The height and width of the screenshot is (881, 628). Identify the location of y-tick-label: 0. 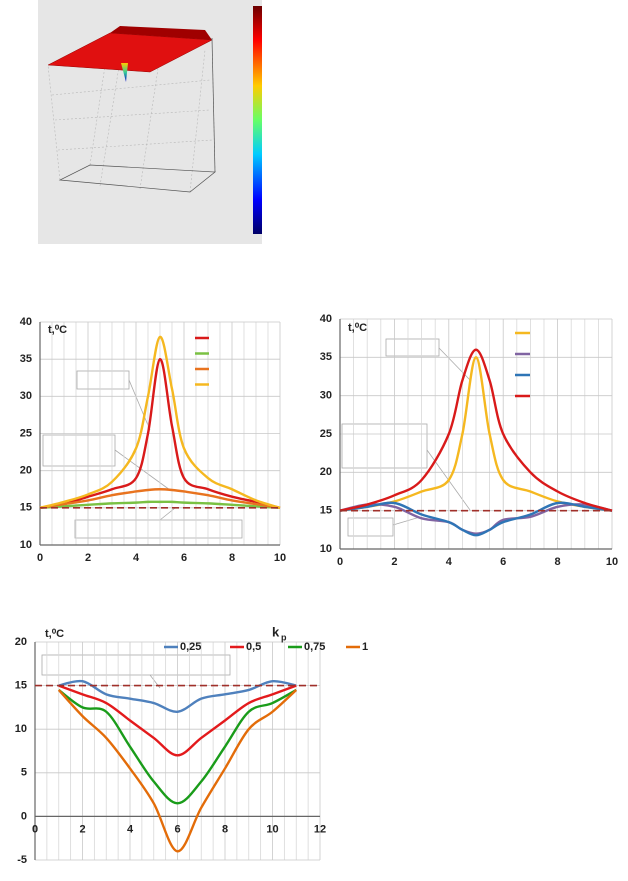
(24, 816).